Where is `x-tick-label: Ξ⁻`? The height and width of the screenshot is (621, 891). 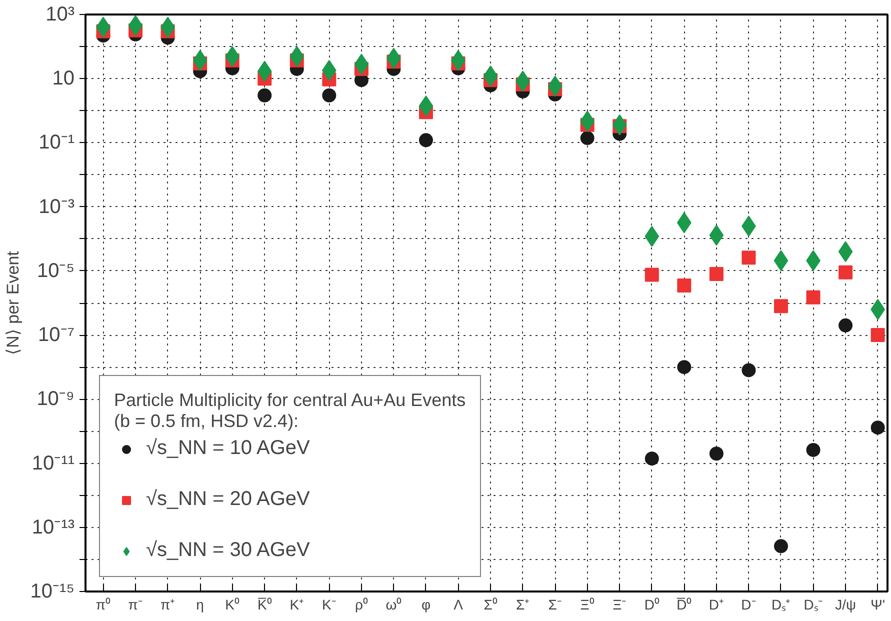
x-tick-label: Ξ⁻ is located at coordinates (619, 604).